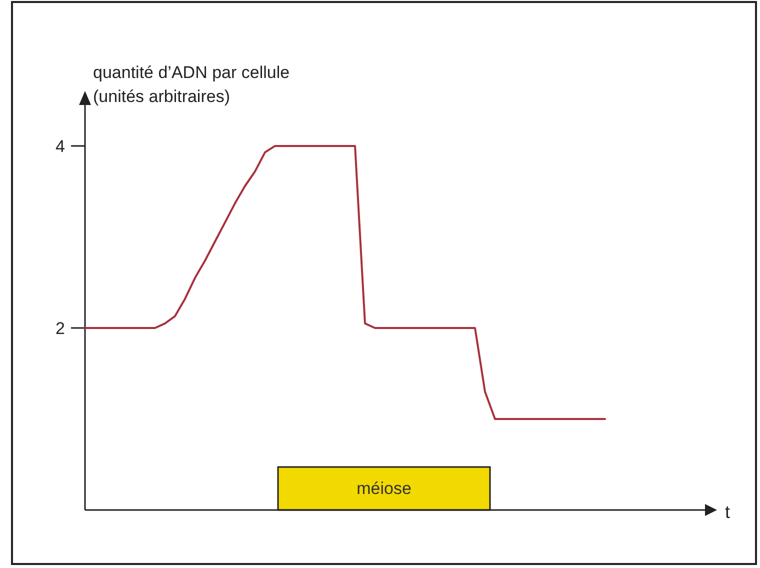  I want to click on y-tick-label: 2, so click(60, 328).